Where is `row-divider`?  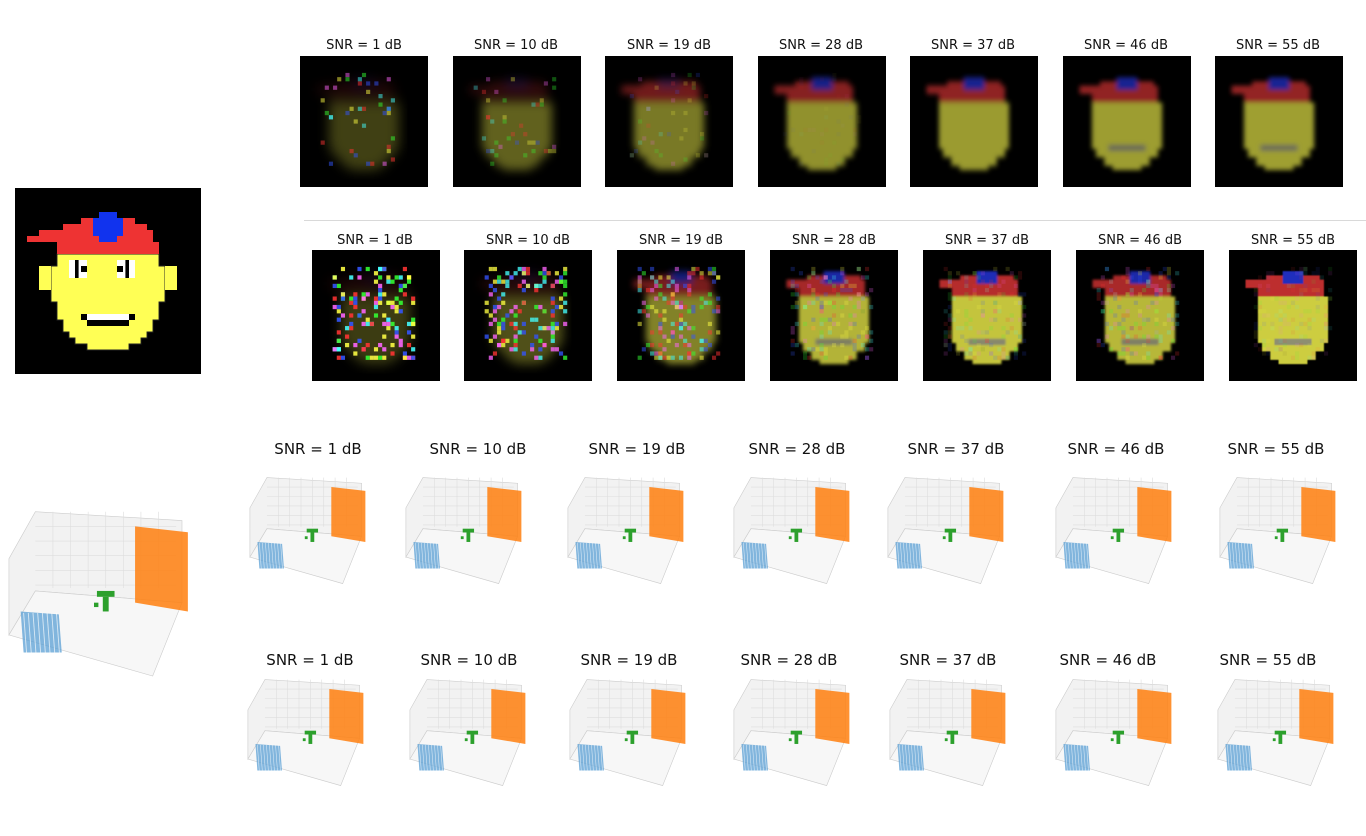
row-divider is located at coordinates (835, 220).